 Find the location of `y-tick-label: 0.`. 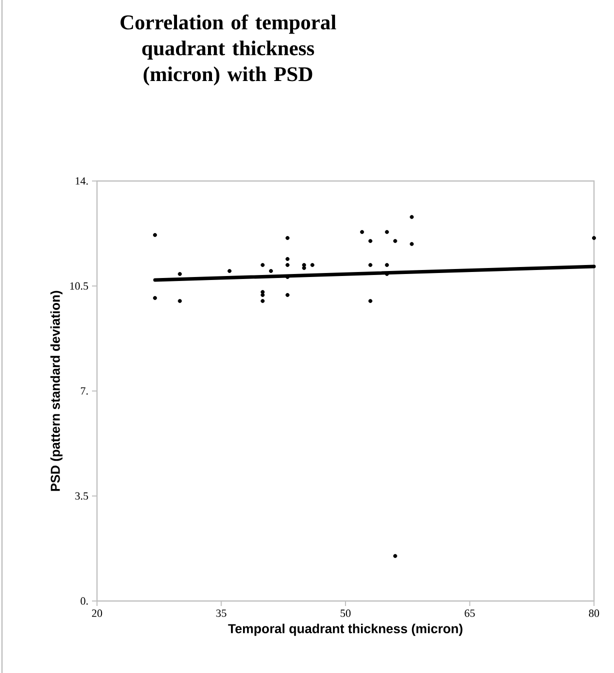

y-tick-label: 0. is located at coordinates (84, 601).